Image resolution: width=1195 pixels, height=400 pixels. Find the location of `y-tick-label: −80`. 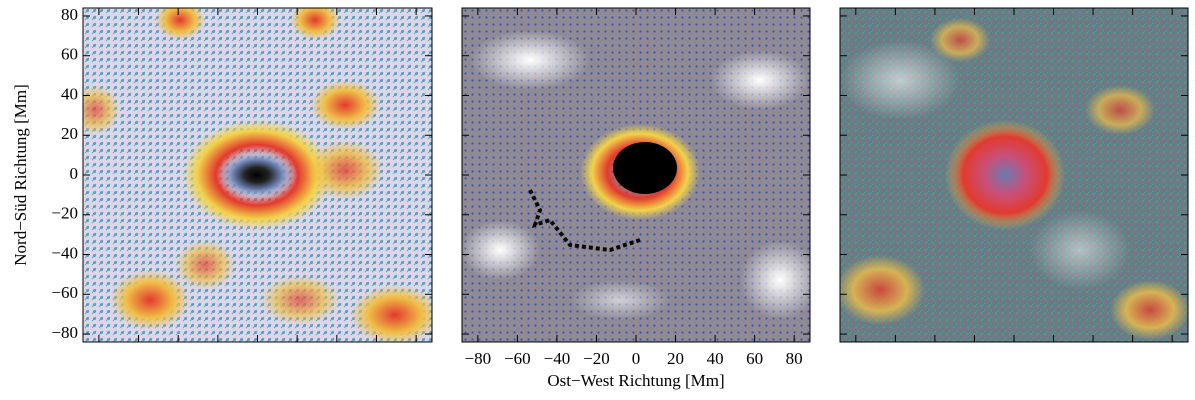

y-tick-label: −80 is located at coordinates (64, 332).